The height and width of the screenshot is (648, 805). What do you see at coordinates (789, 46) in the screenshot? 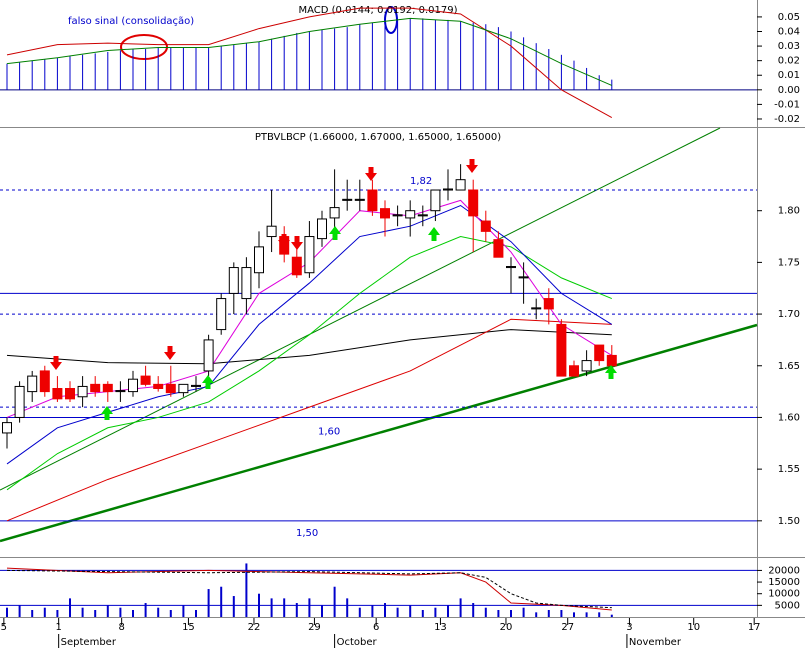
I see `y-tick-label: 0.03` at bounding box center [789, 46].